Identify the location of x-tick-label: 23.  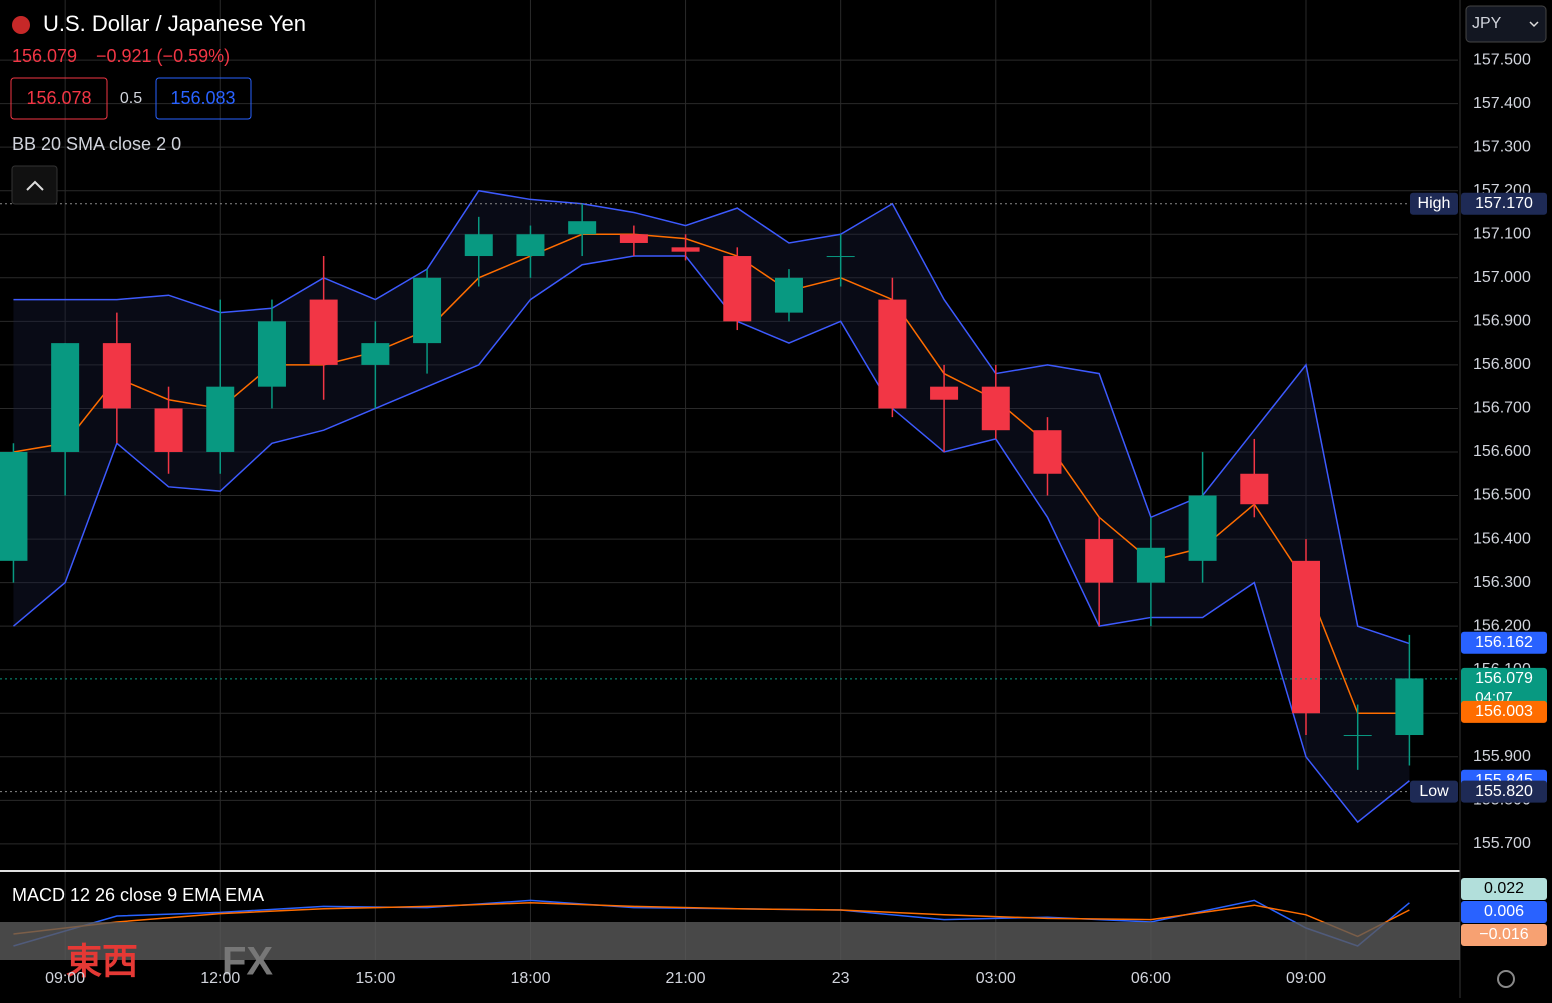
(841, 978).